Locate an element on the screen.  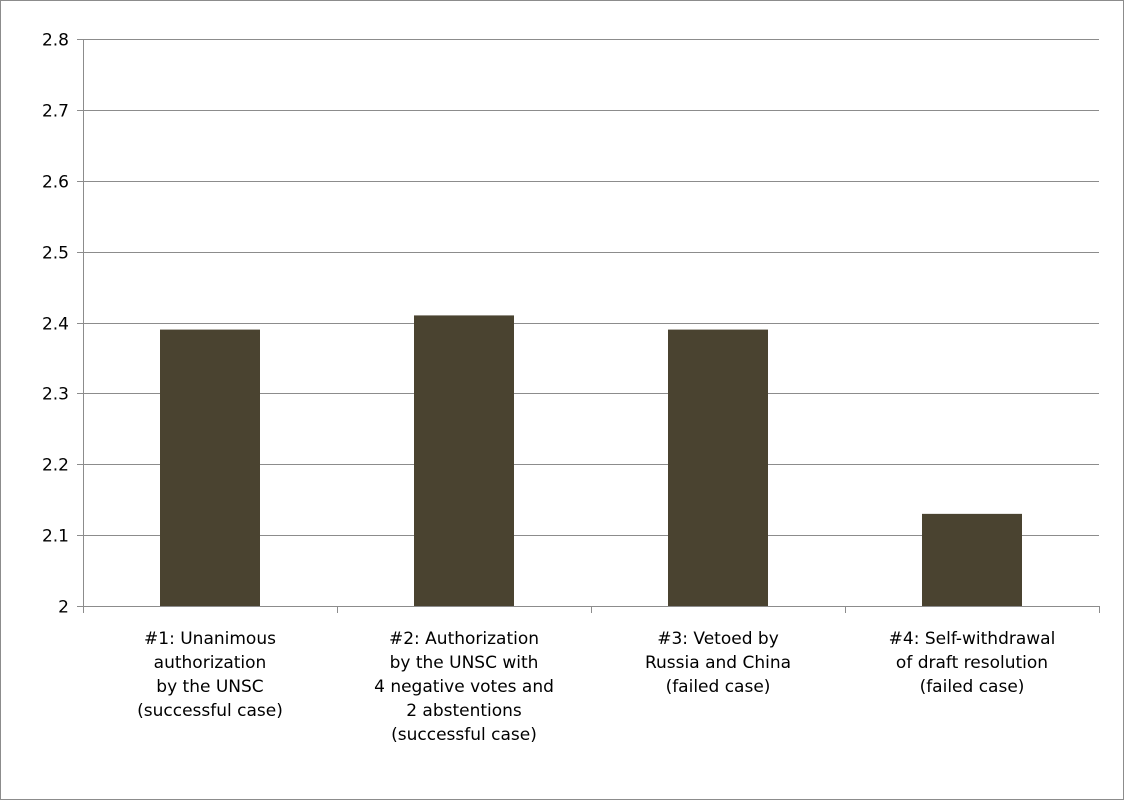
x-category-label-line: 4 negative votes and is located at coordinates (464, 687).